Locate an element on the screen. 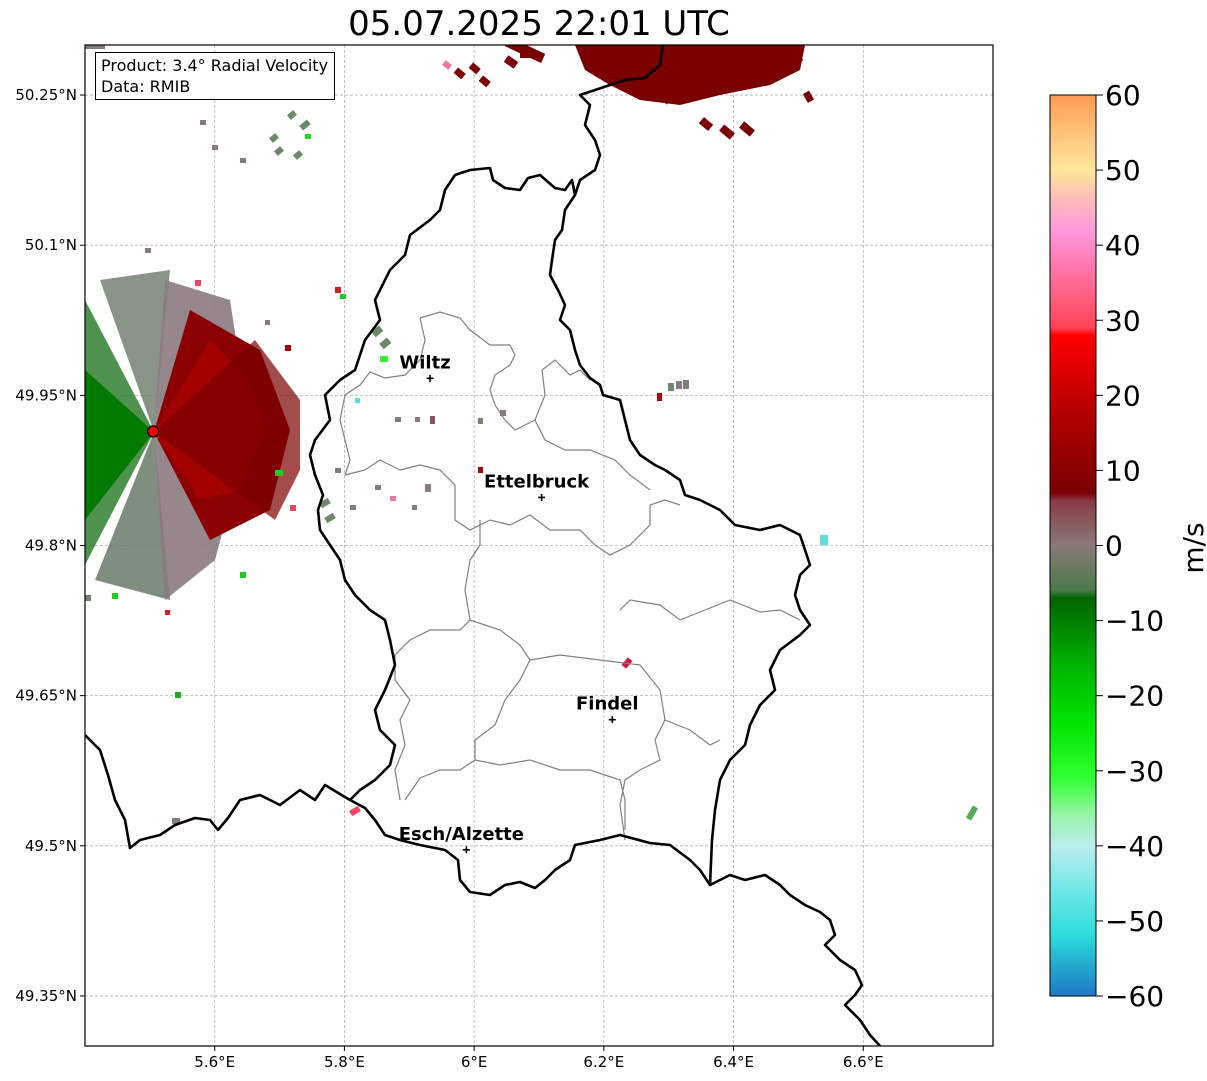 The width and height of the screenshot is (1207, 1081). colorbar-tick-label: −60 is located at coordinates (1134, 996).